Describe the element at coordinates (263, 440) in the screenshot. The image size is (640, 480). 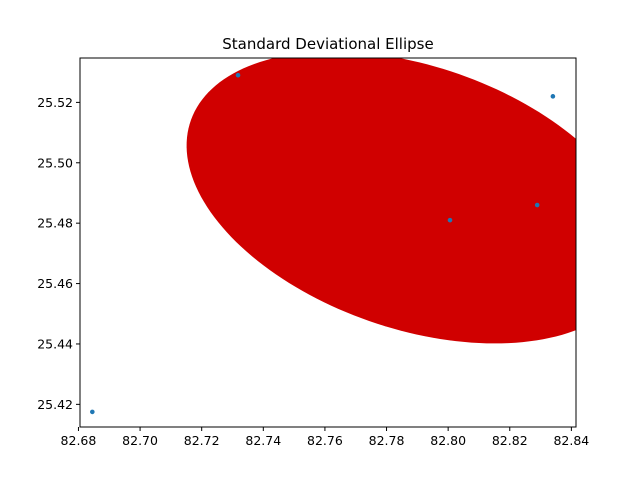
I see `x-tick-label: 82.74` at that location.